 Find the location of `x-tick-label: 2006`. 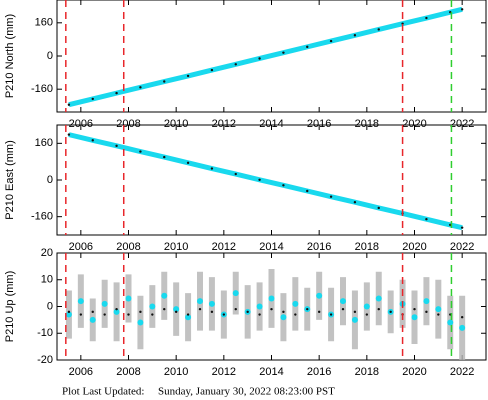

x-tick-label: 2006 is located at coordinates (81, 124).